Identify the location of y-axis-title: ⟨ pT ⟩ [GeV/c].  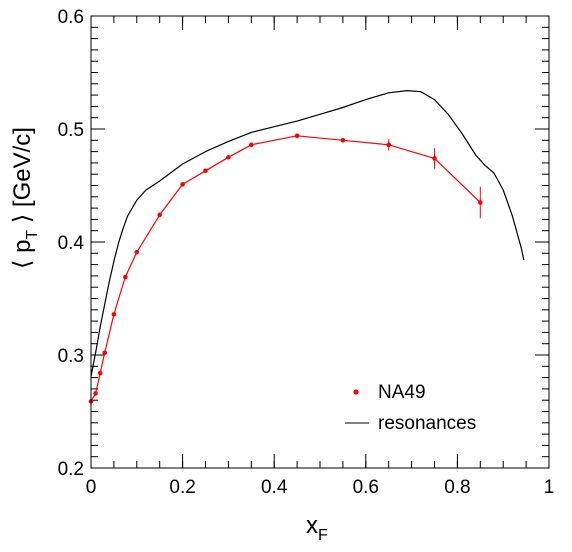
(25, 198).